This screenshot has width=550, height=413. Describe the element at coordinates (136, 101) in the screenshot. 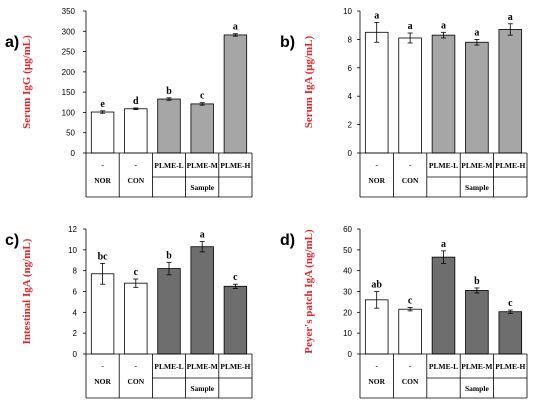

I see `significance-letter: d` at that location.